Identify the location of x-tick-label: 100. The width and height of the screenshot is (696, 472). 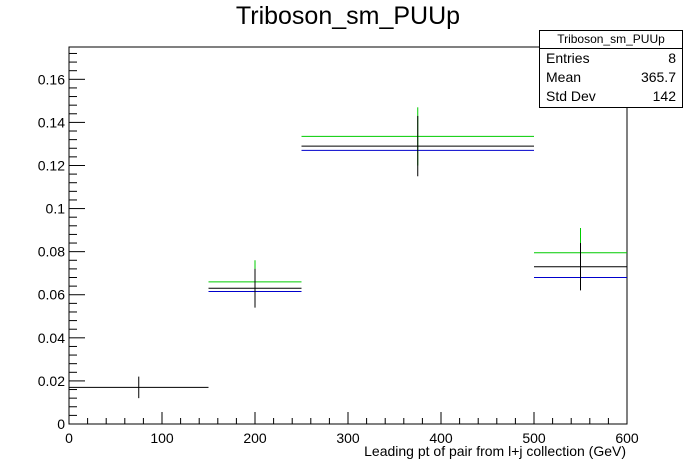
(162, 438).